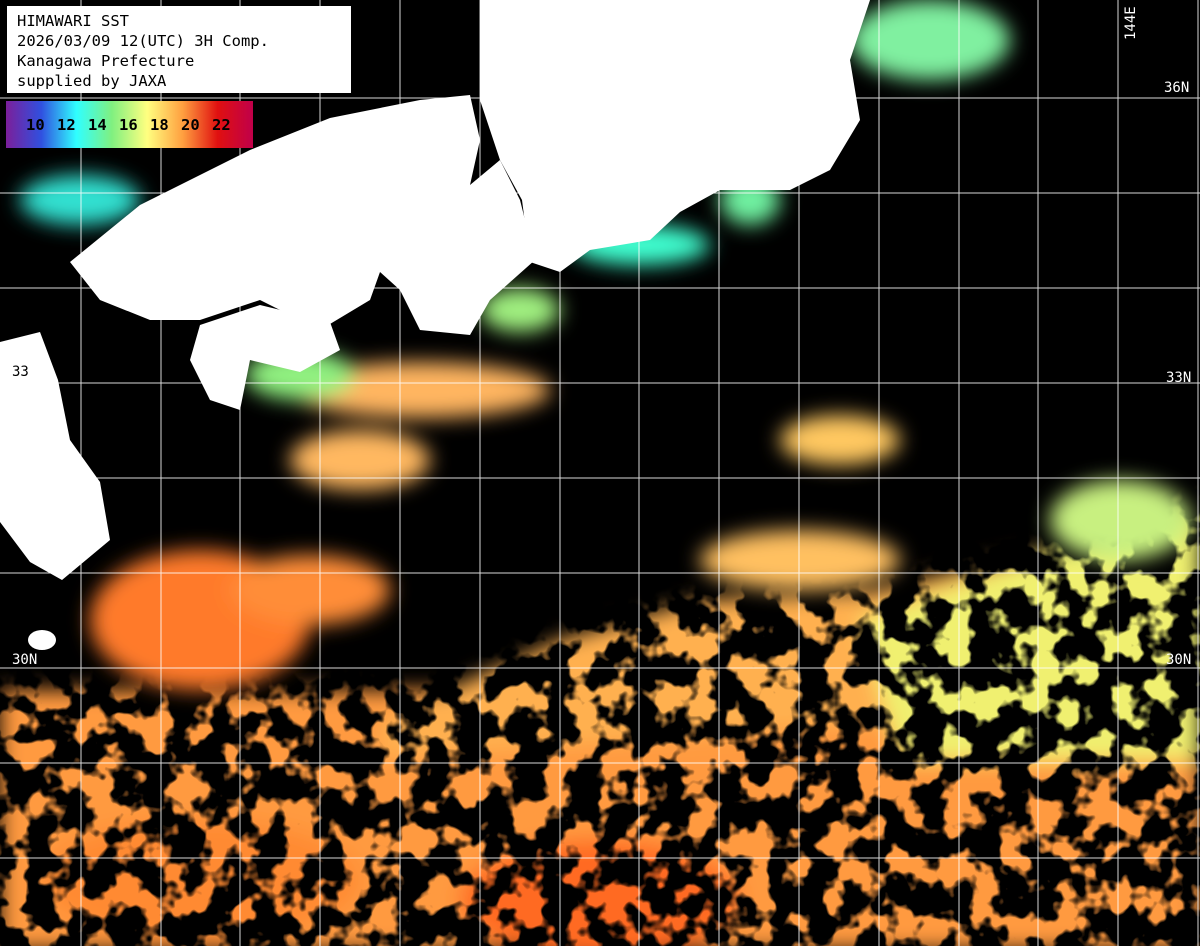 This screenshot has height=946, width=1200. I want to click on title: HIMAWARI SST, so click(73, 21).